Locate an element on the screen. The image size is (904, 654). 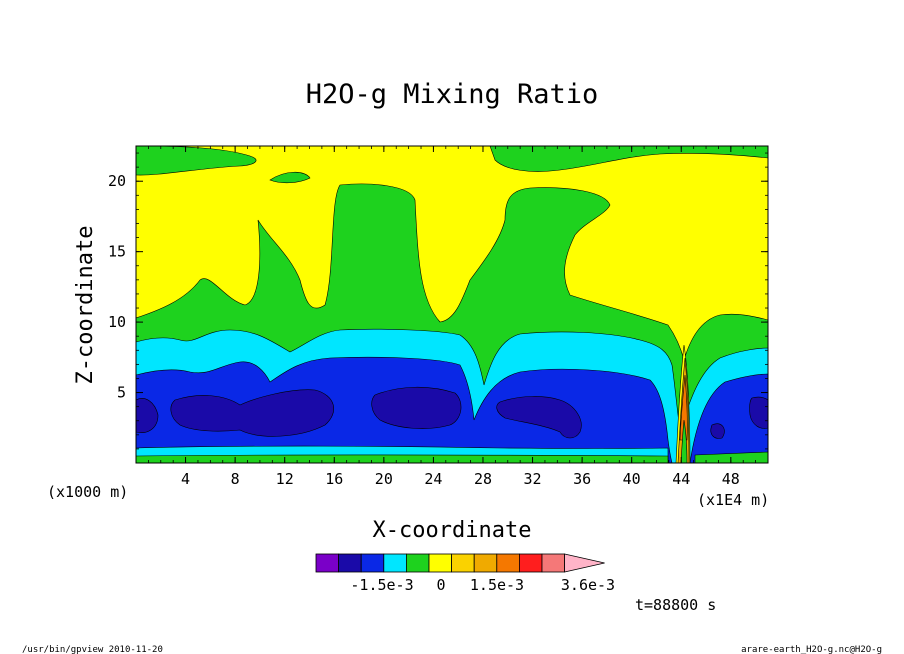
colorbar-labels: -1.5e-3 0 1.5e-3 3.6e-3 is located at coordinates (482, 585).